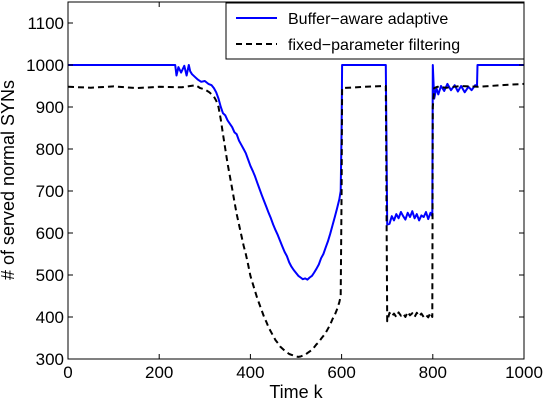 This screenshot has height=408, width=546. I want to click on y-tick-label: 1100, so click(45, 23).